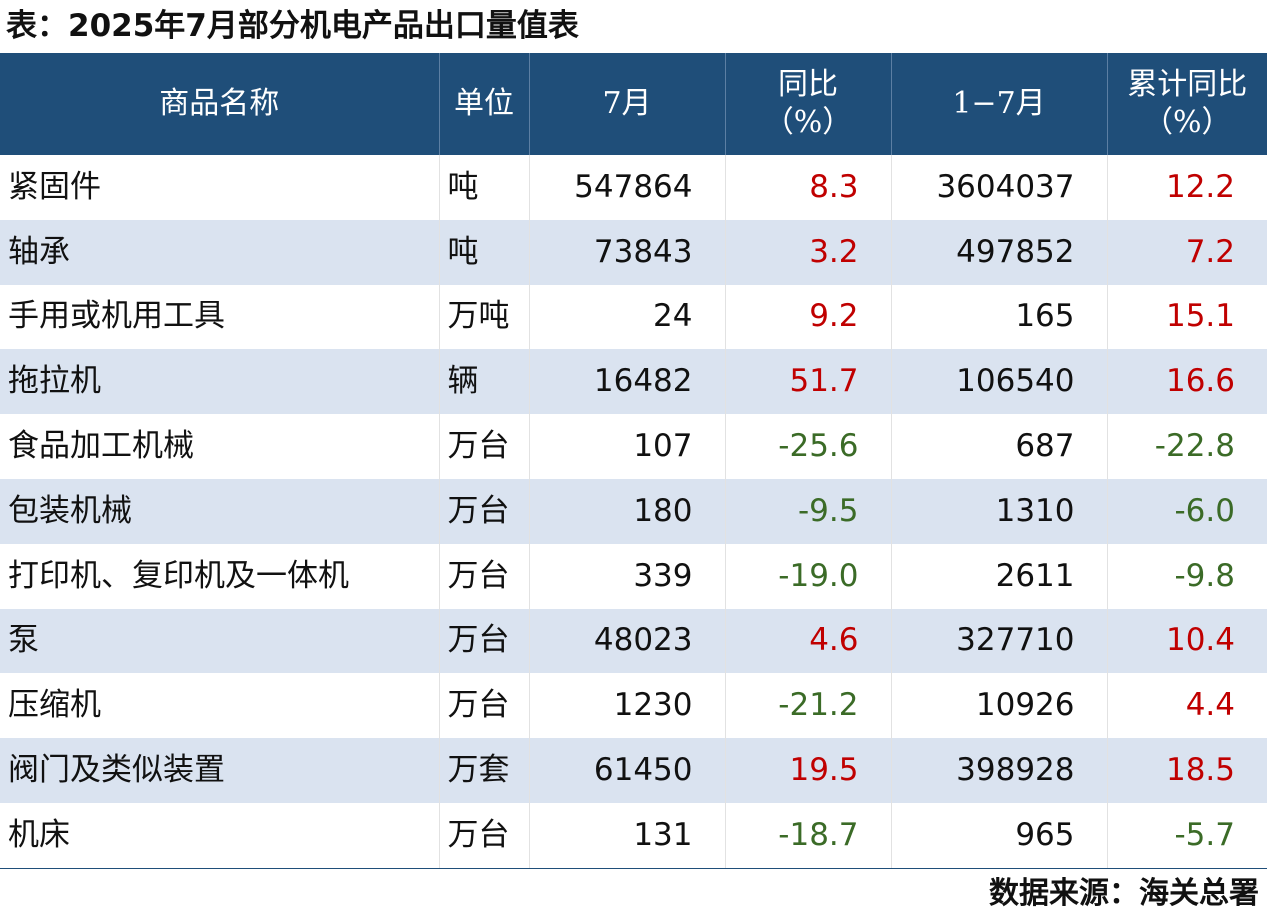 The height and width of the screenshot is (921, 1267). What do you see at coordinates (633, 868) in the screenshot?
I see `bottom-rule` at bounding box center [633, 868].